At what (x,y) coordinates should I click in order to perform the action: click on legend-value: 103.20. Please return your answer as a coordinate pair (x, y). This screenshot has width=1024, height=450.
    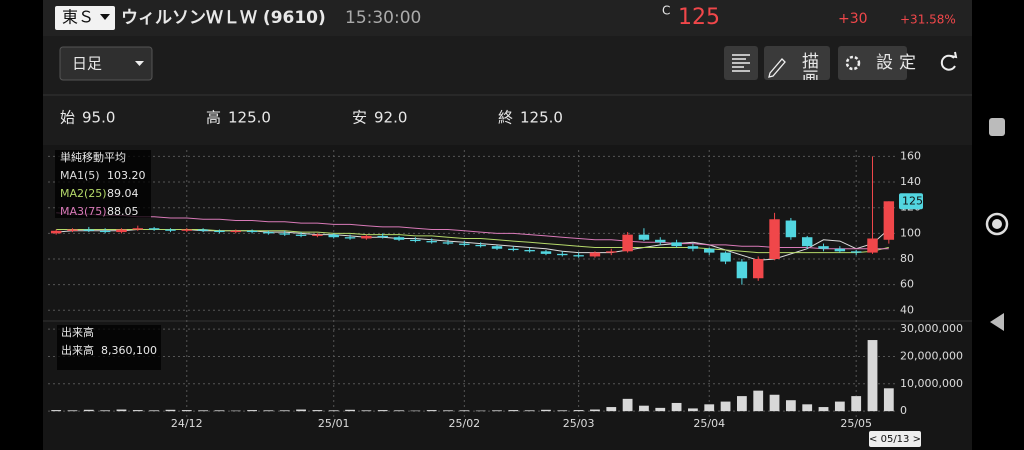
    Looking at the image, I should click on (126, 175).